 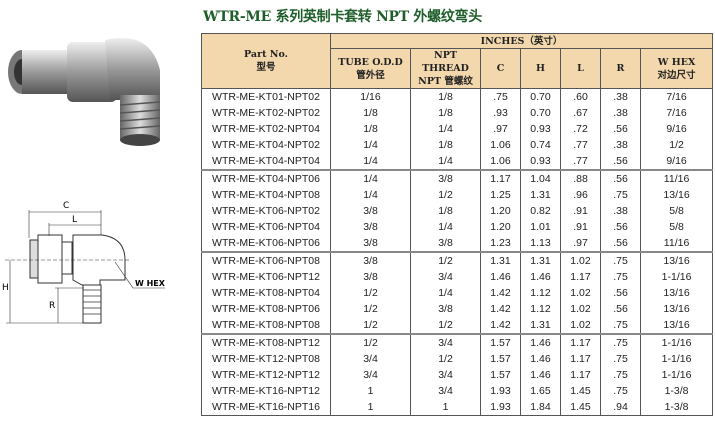 I want to click on dim-l-label: L, so click(x=74, y=220).